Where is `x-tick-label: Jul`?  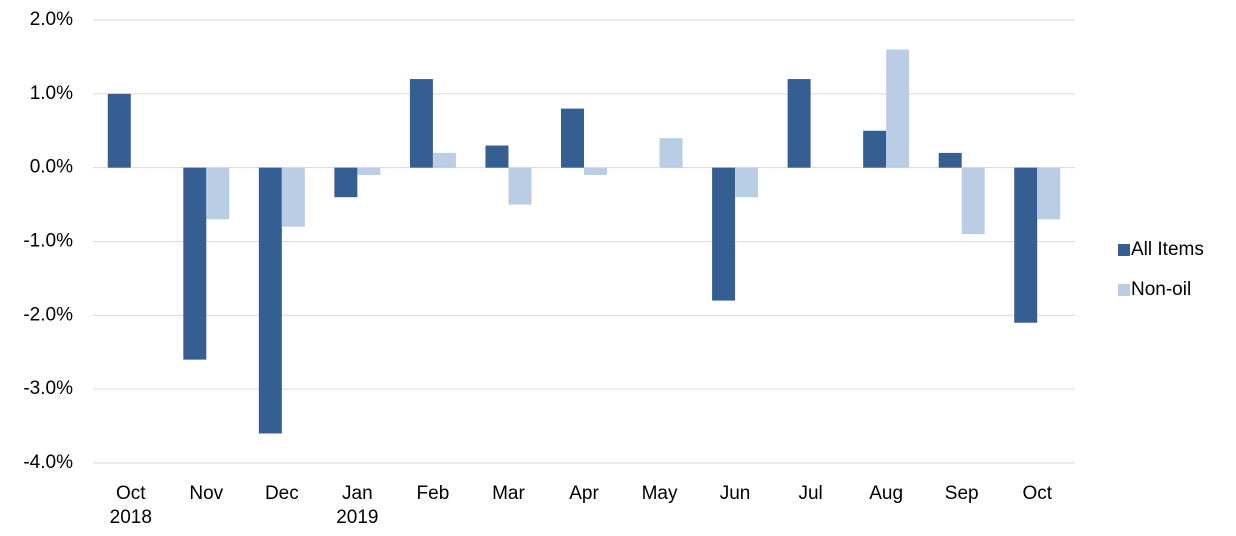 x-tick-label: Jul is located at coordinates (810, 493).